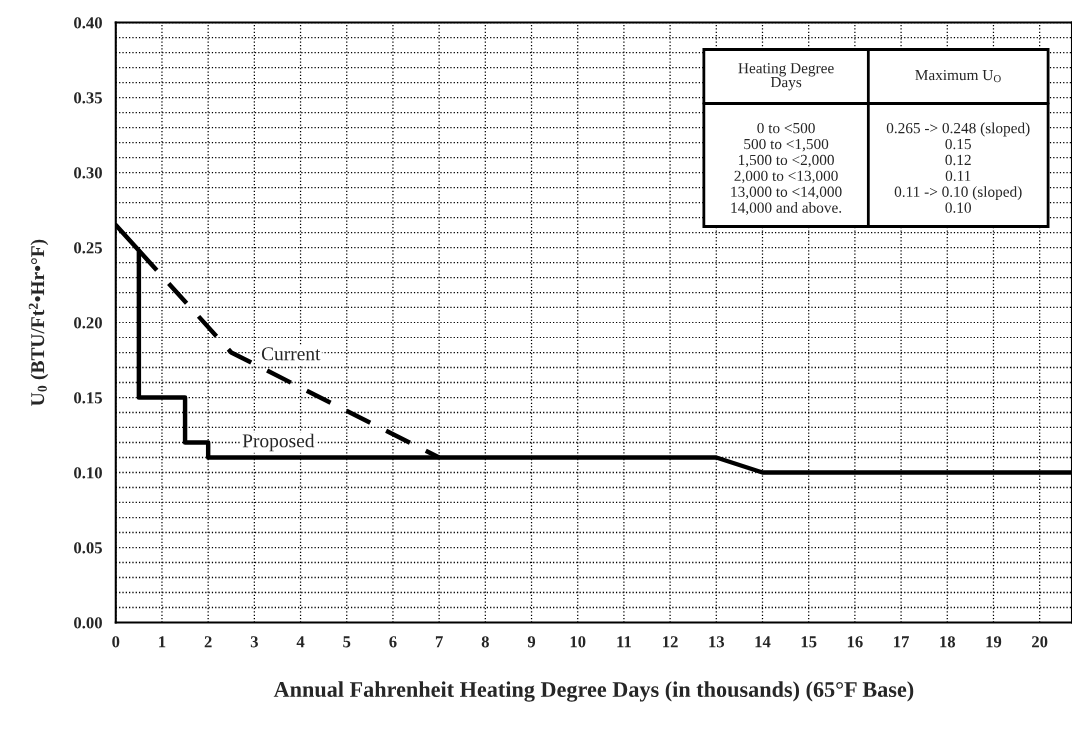  I want to click on y-tick-label: 0.30, so click(88, 173).